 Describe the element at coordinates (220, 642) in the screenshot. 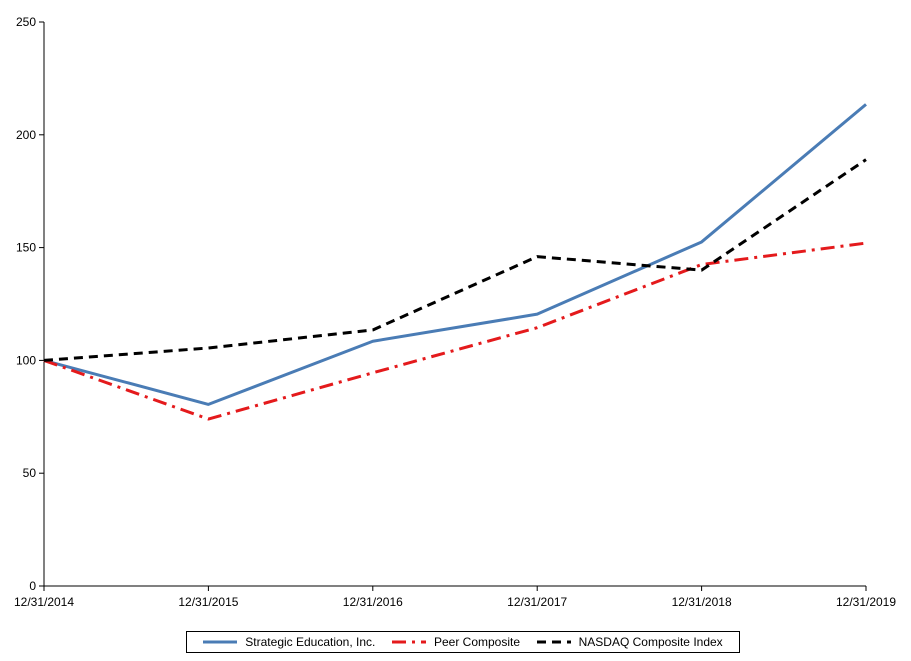

I see `legend-swatch-strategic-education` at that location.